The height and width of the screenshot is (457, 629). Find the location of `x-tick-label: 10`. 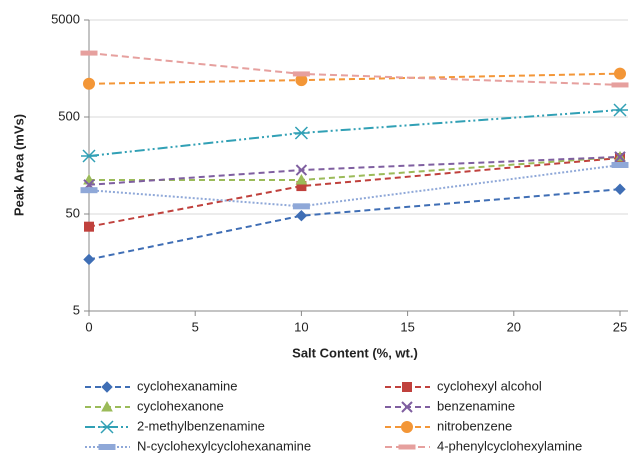

x-tick-label: 10 is located at coordinates (301, 326).